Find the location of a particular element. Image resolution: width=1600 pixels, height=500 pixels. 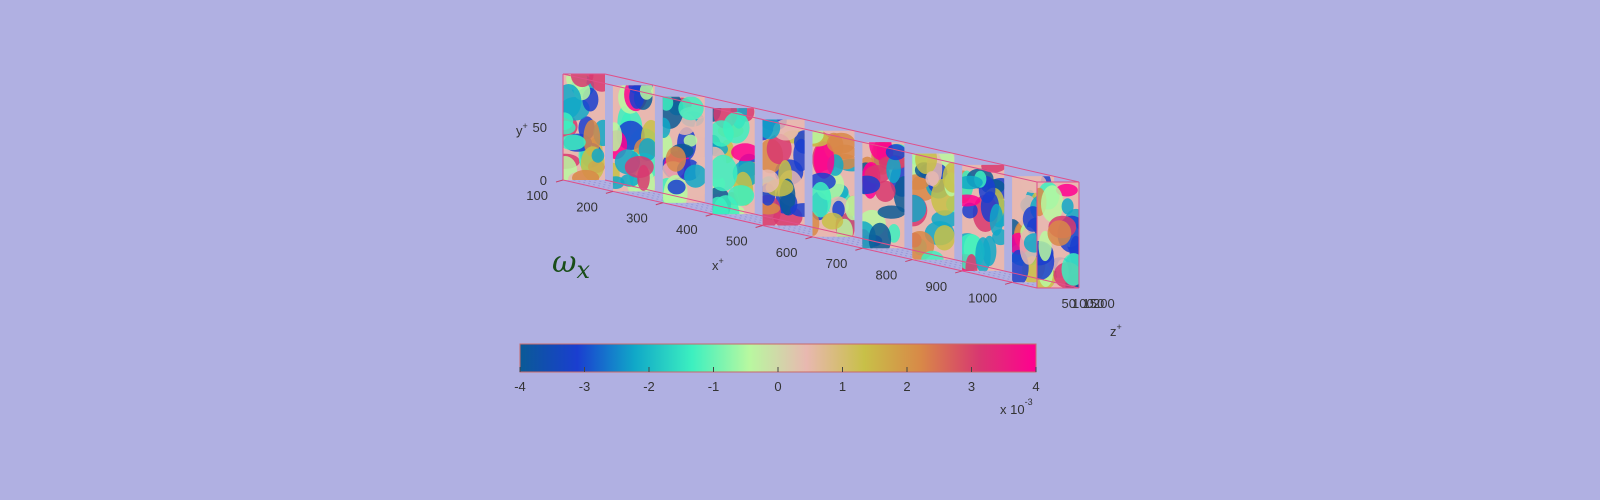

colorbar: -4 -3 -2 -1 0 1 2 3 4 x 10-3 is located at coordinates (777, 380).